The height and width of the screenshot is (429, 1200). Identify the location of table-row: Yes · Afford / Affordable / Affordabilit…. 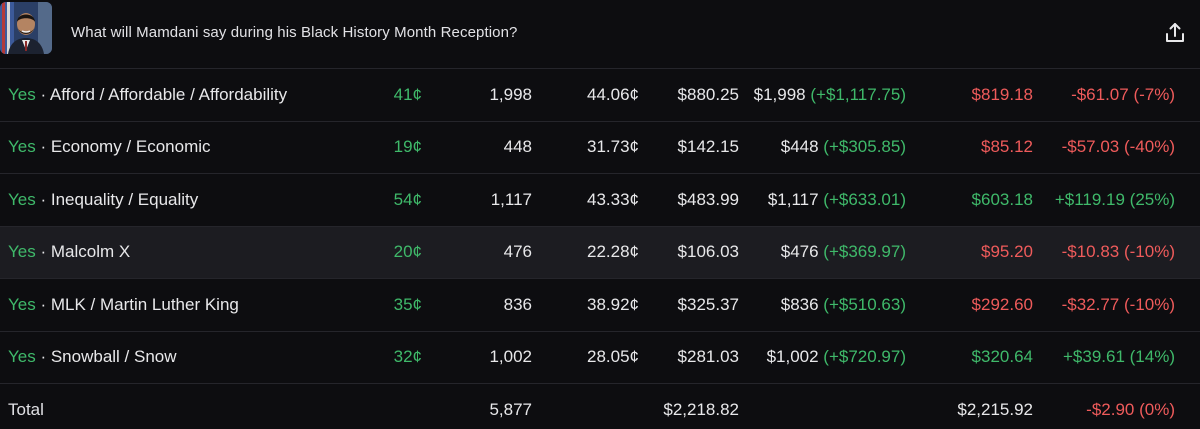
(600, 94).